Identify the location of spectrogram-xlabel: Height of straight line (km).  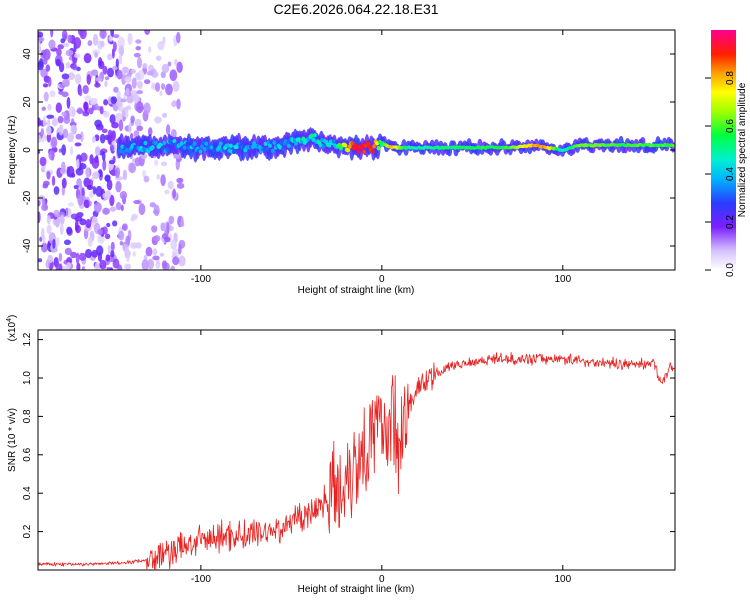
(356, 290).